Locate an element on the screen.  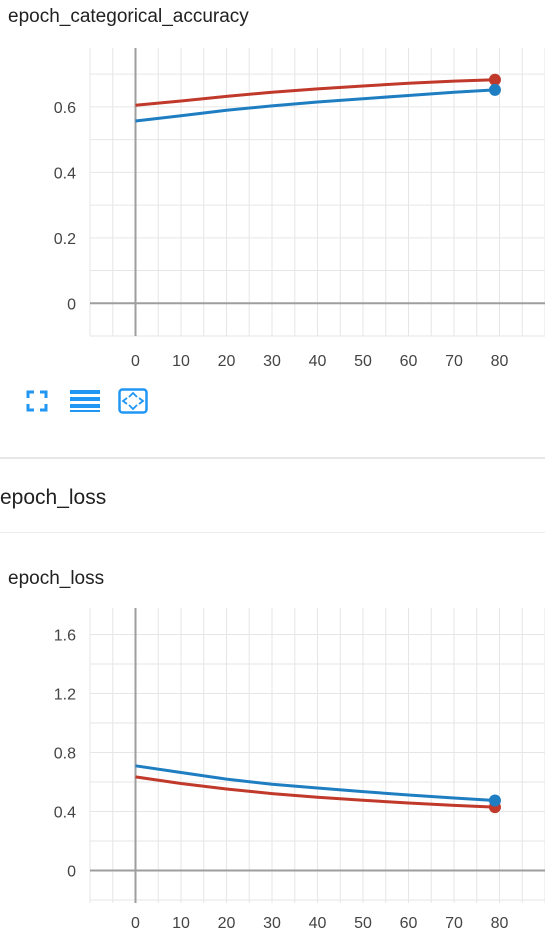
loss-x-tick-label: 10 is located at coordinates (181, 923).